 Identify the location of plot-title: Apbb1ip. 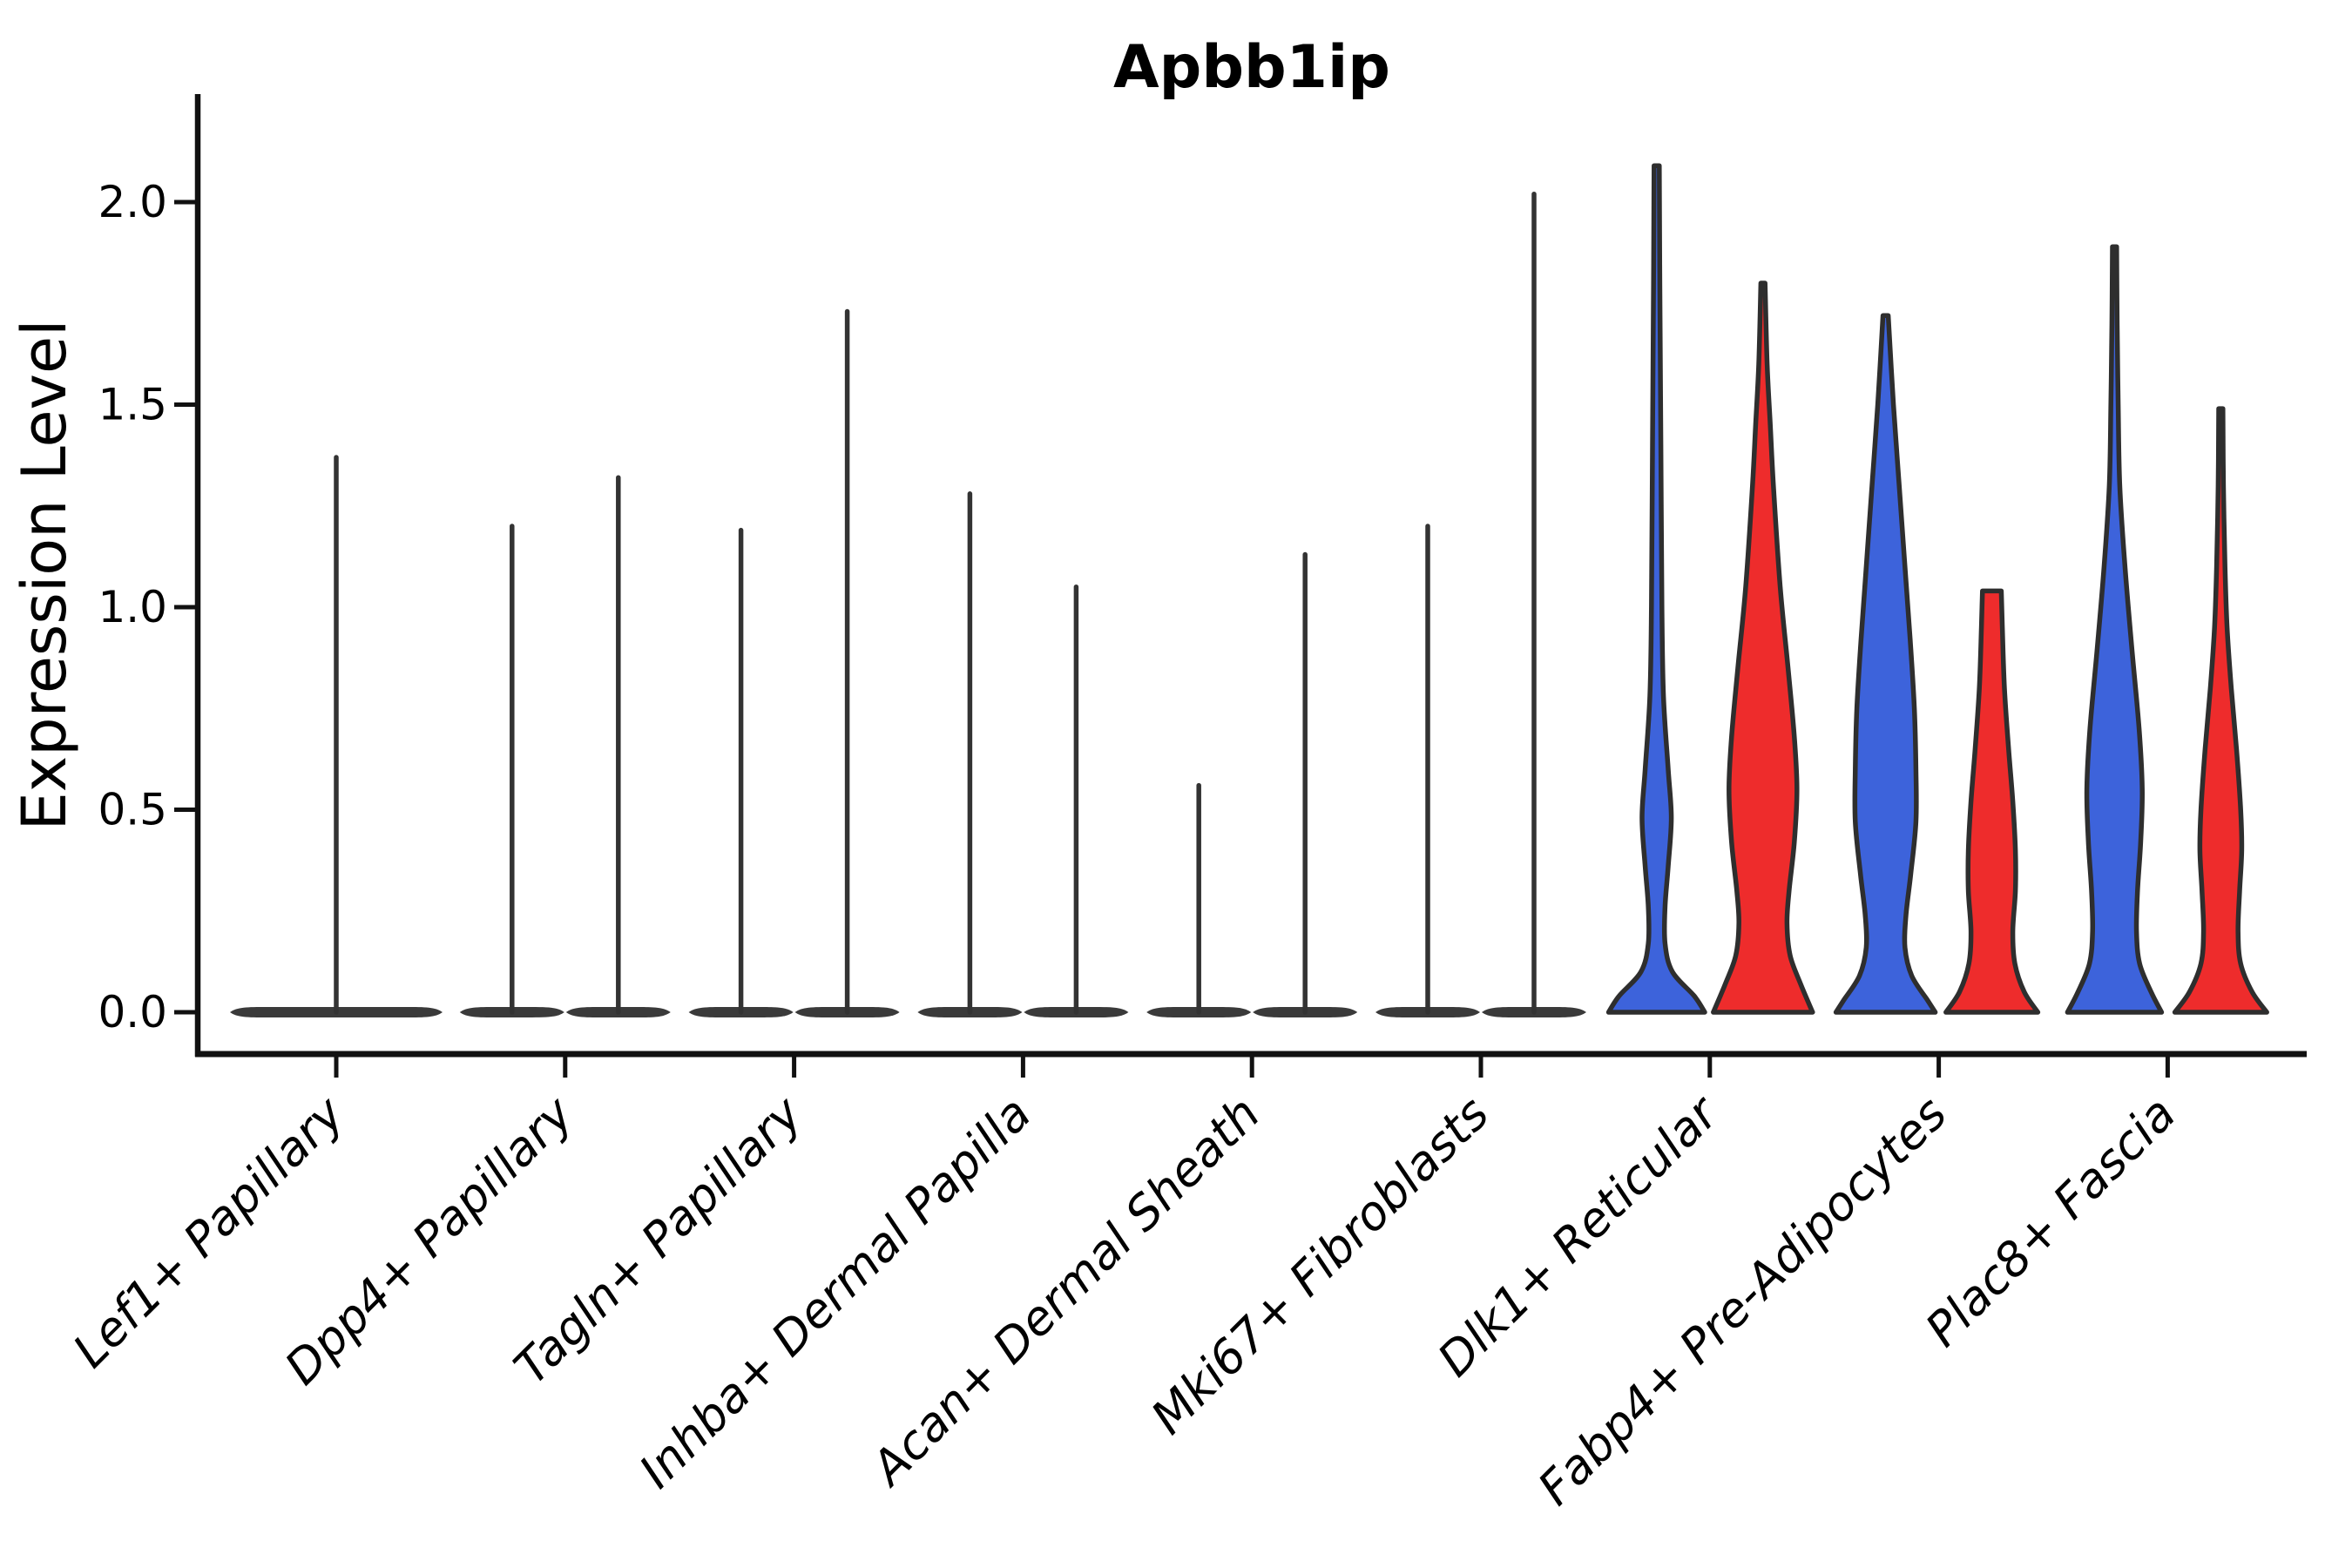
(1251, 67).